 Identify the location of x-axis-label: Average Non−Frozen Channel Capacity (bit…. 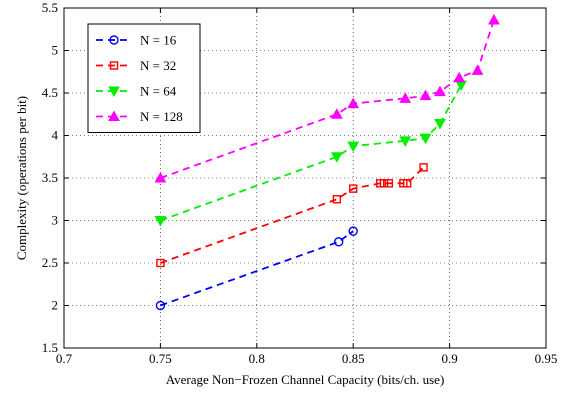
(305, 379).